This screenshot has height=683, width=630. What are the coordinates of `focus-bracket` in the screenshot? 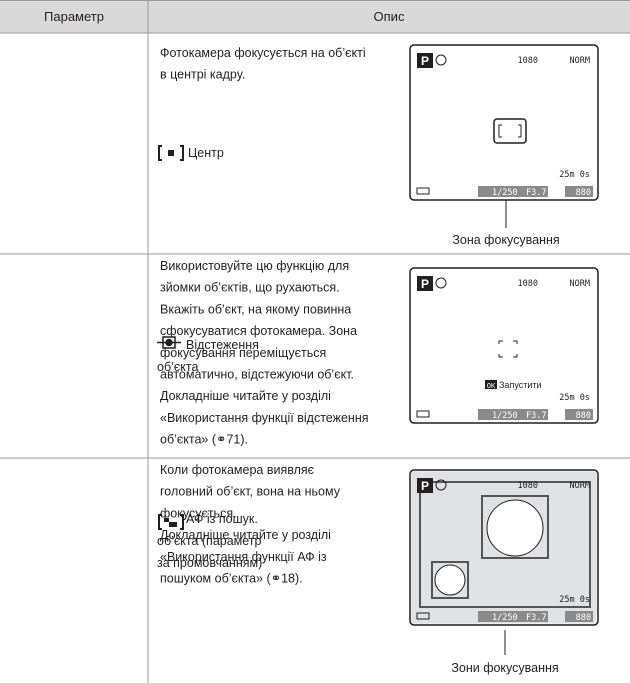 It's located at (510, 131).